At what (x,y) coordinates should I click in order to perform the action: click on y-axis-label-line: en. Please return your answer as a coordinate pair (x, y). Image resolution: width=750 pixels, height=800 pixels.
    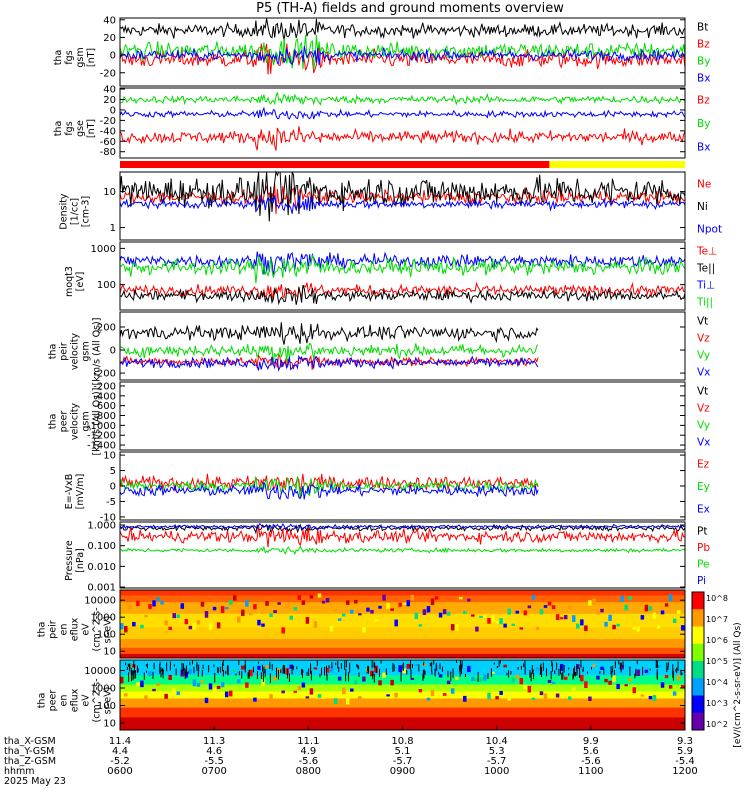
    Looking at the image, I should click on (64, 701).